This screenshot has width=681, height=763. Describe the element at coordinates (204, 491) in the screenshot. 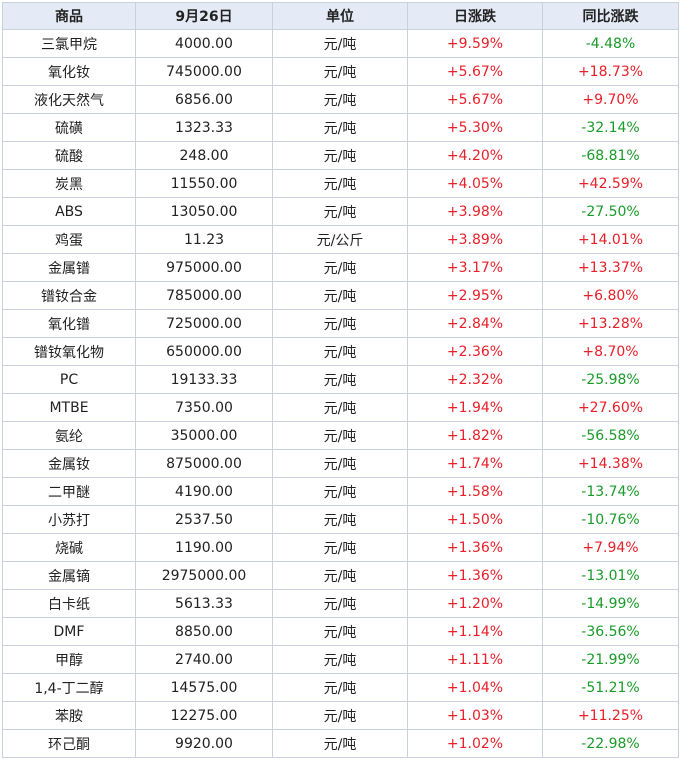

I see `price-cell: 4190.00` at that location.